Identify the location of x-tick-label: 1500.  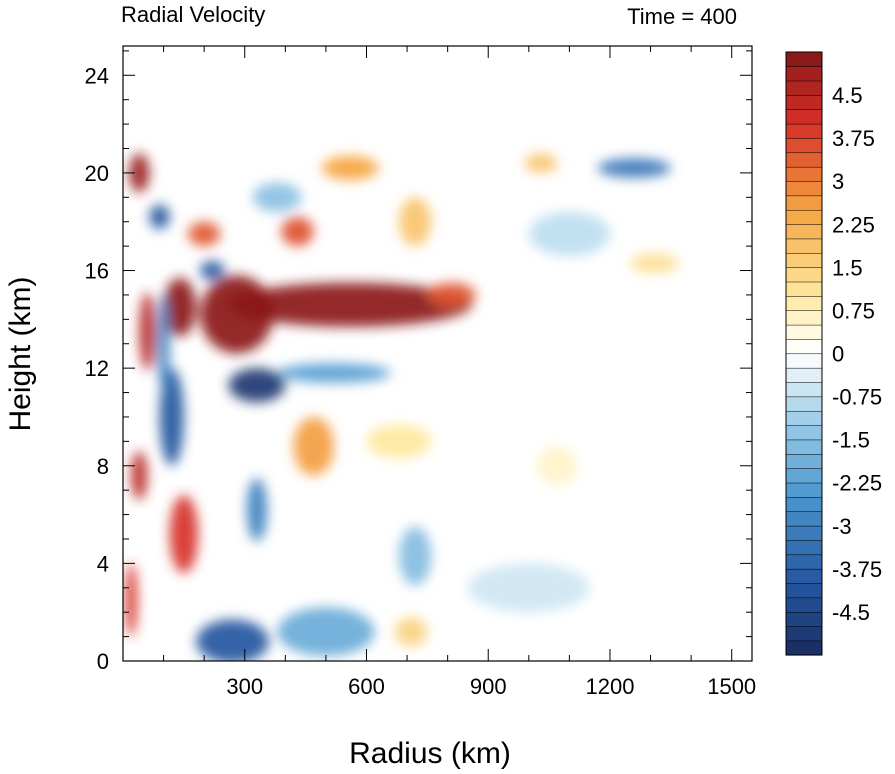
(731, 686).